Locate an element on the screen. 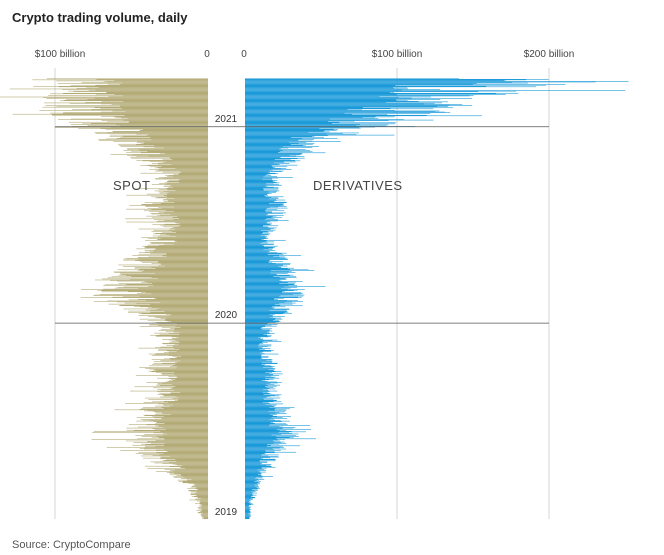 Image resolution: width=664 pixels, height=555 pixels. spot-tick-label: $100 billion is located at coordinates (60, 54).